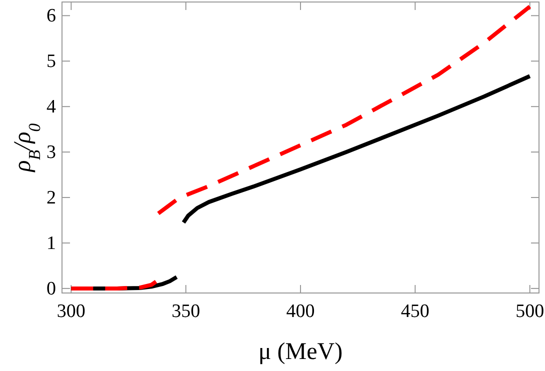 This screenshot has height=371, width=545. I want to click on y-tick-label: 6, so click(51, 16).